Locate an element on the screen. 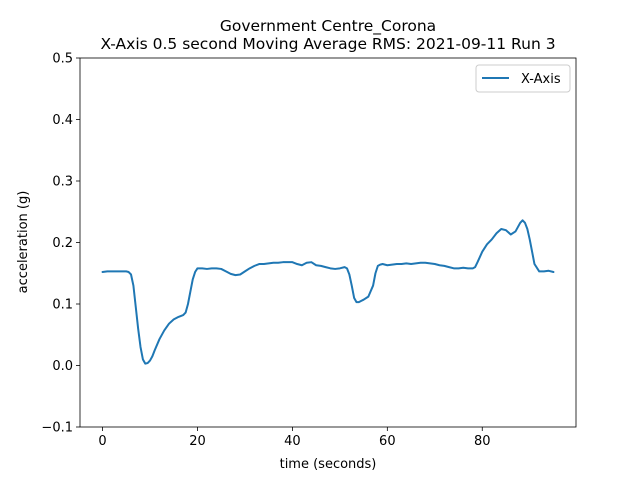 The height and width of the screenshot is (480, 640). y-tick-label: 0.4 is located at coordinates (62, 120).